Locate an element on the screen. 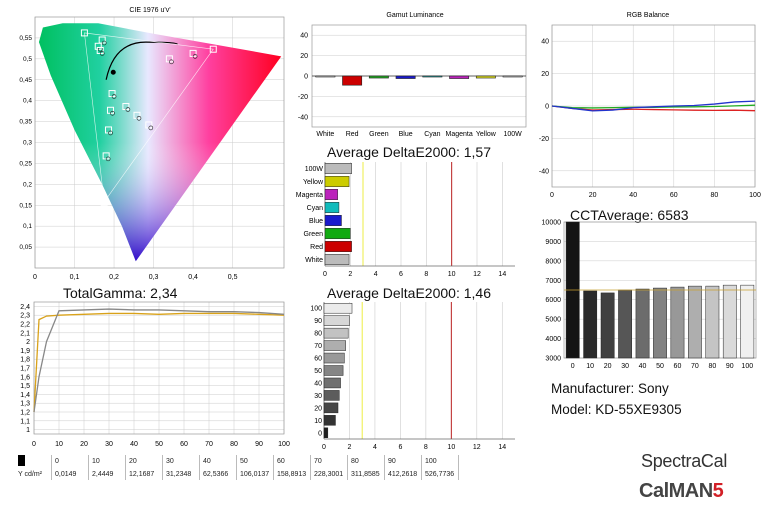 This screenshot has height=513, width=770. gde-label: 40 is located at coordinates (318, 383).